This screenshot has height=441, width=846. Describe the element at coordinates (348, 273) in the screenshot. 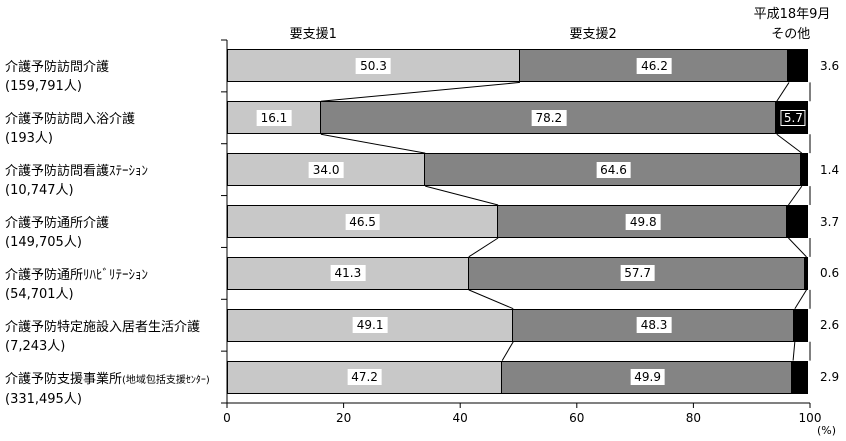

I see `value-label: 41.3` at that location.